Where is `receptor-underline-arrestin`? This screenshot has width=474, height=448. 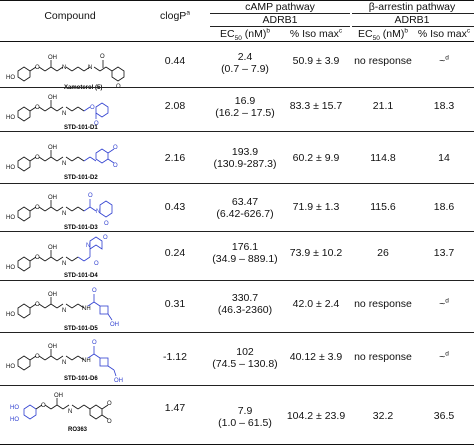 receptor-underline-arrestin is located at coordinates (413, 26).